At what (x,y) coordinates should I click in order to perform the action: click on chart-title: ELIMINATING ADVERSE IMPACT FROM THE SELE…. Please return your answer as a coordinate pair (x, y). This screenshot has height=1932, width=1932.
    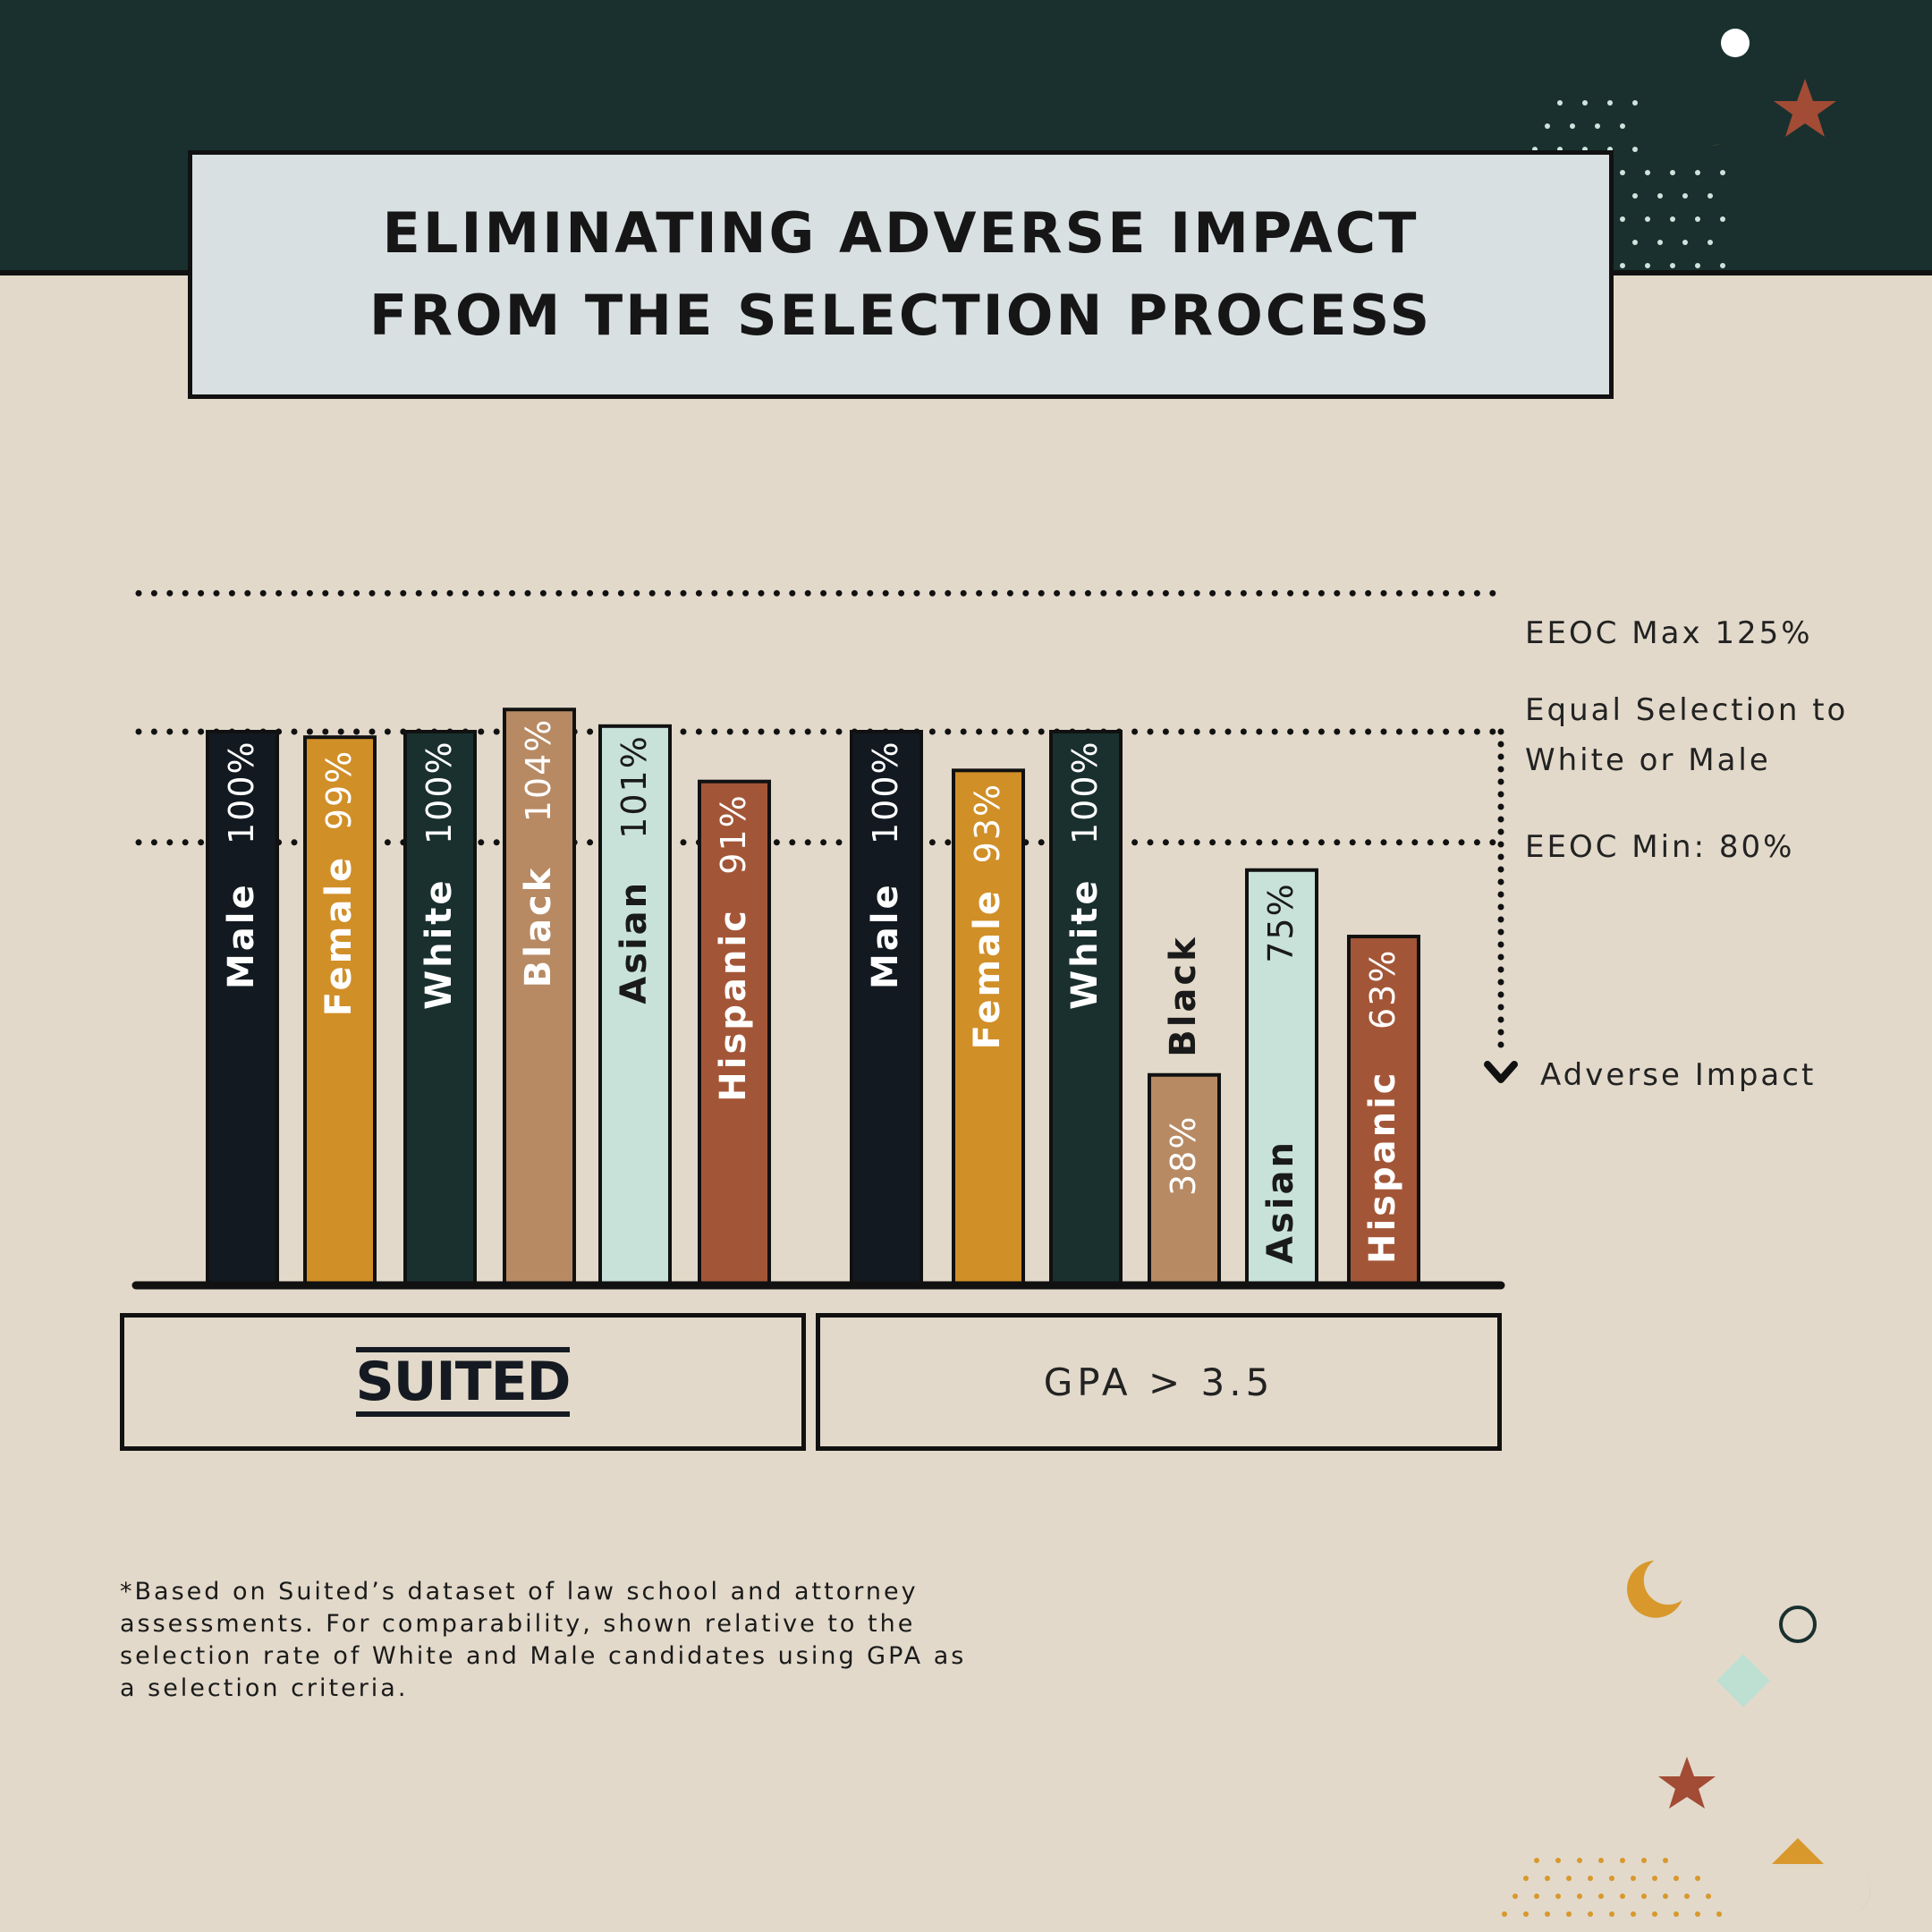
    Looking at the image, I should click on (900, 274).